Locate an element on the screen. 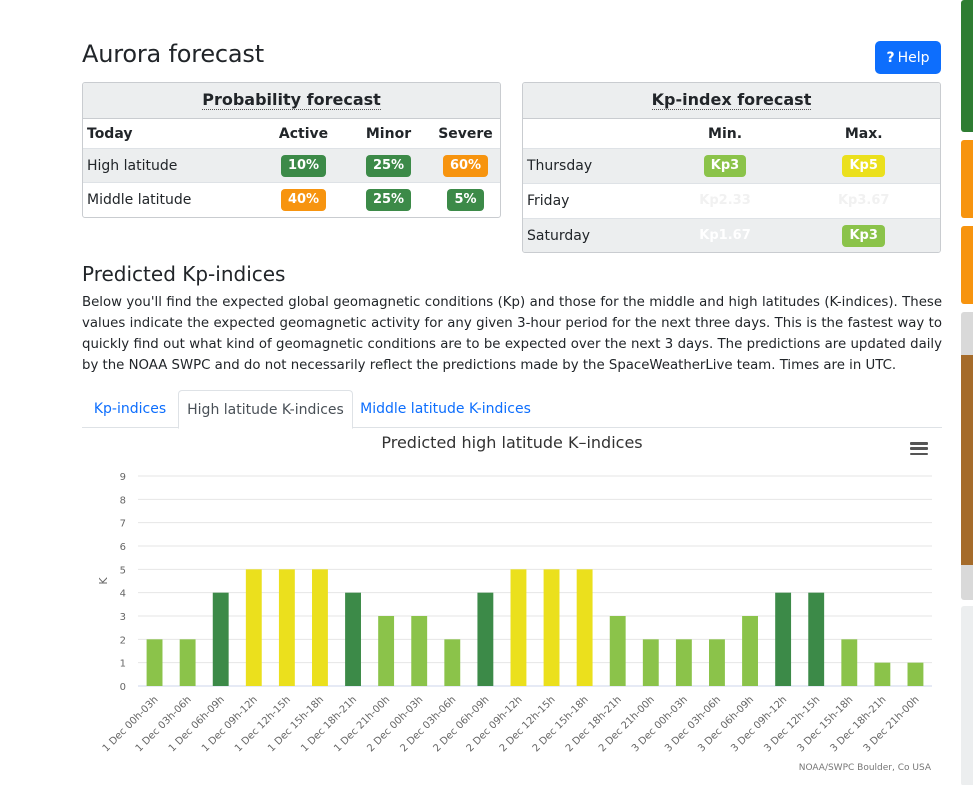  y-tick-label: 9 is located at coordinates (123, 477).